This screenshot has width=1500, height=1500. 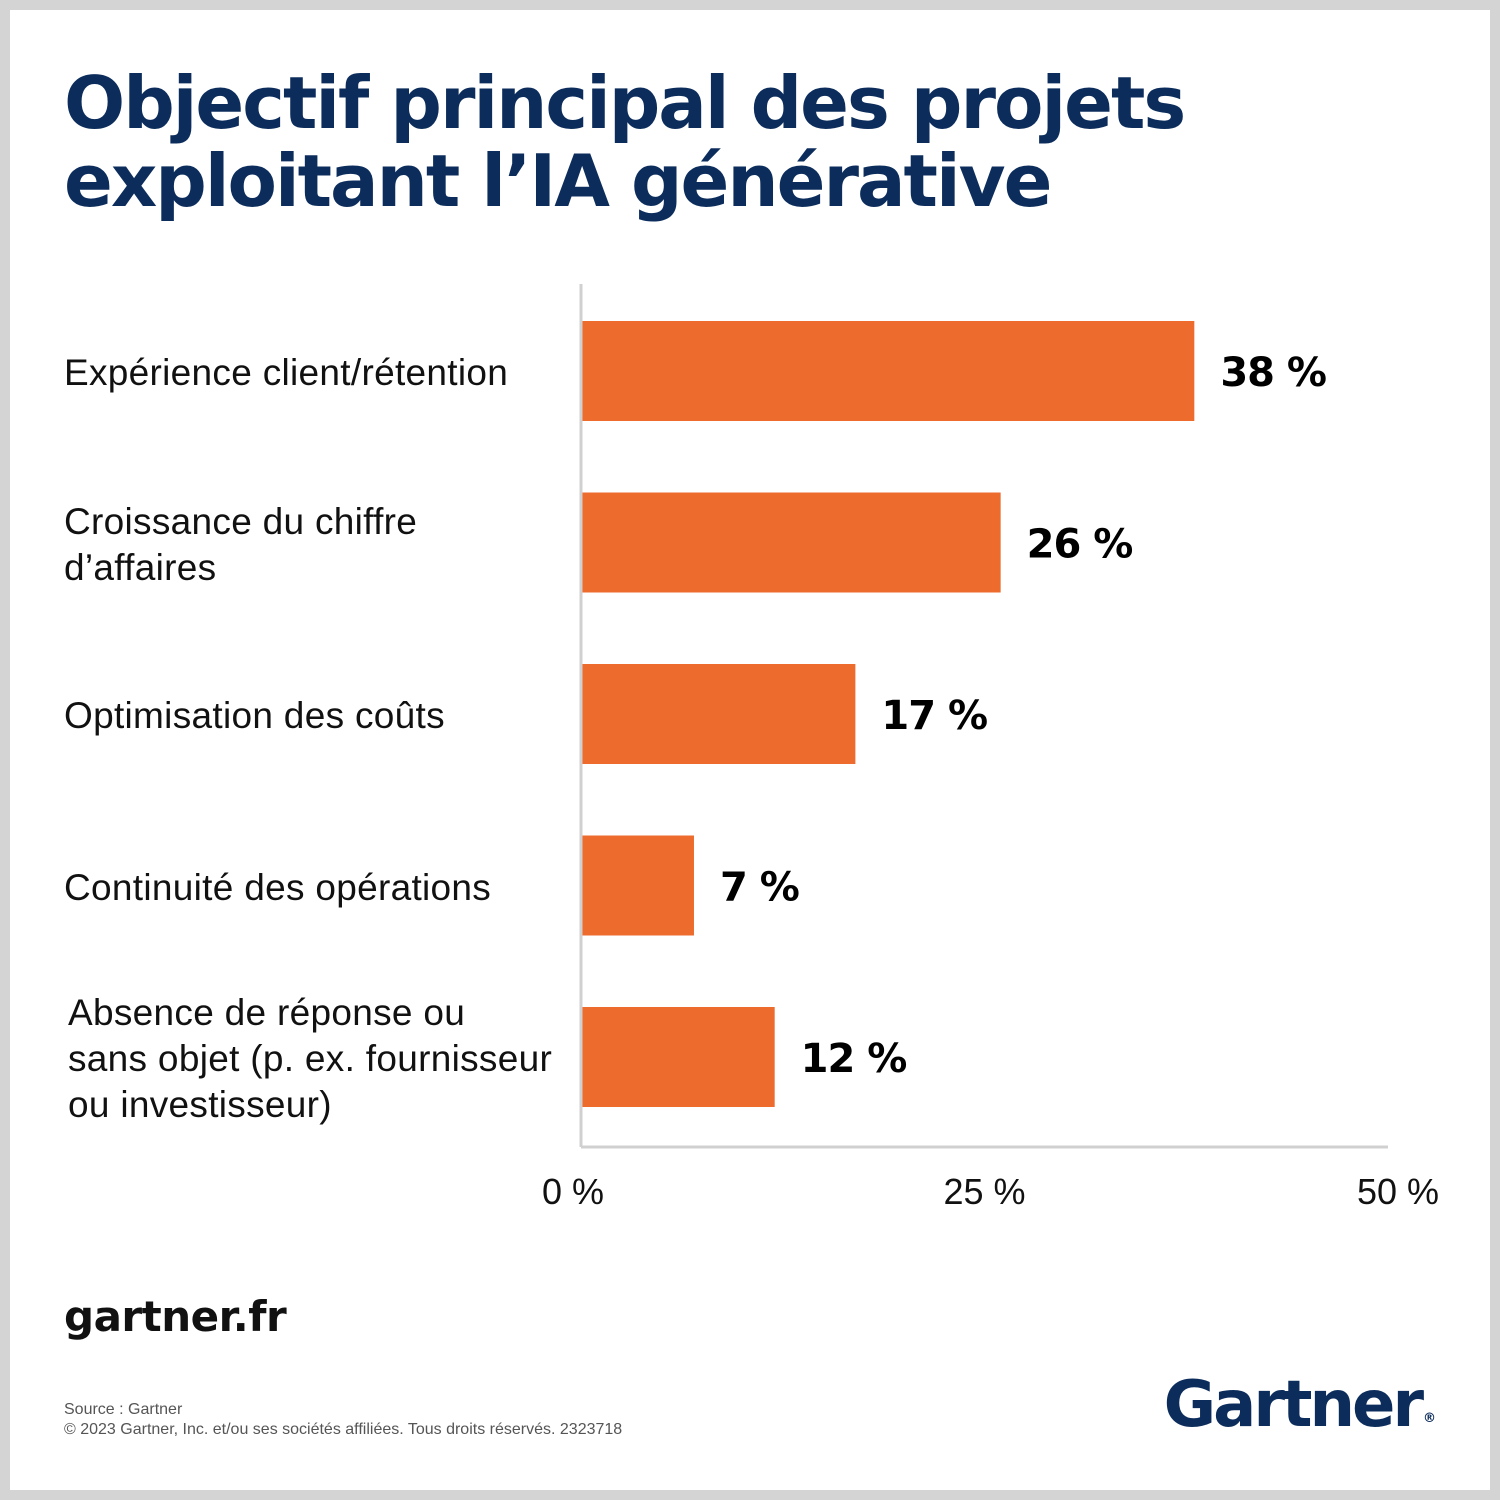 I want to click on category-label-line: Continuité des opérations, so click(x=278, y=887).